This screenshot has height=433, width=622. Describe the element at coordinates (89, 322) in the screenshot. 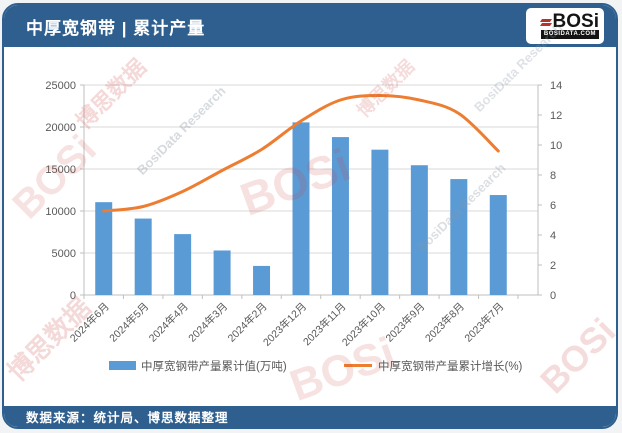

I see `x-axis-label: 2024年6月` at that location.